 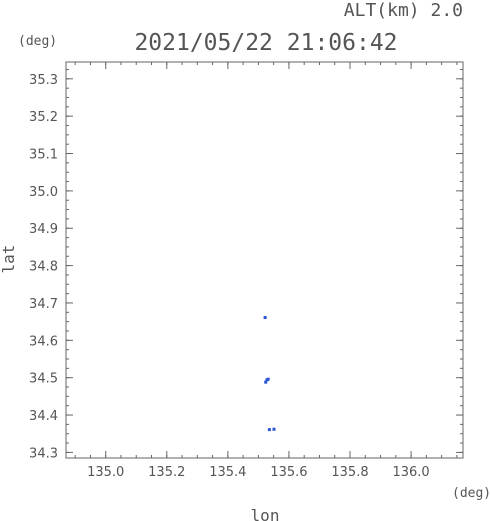 What do you see at coordinates (265, 513) in the screenshot?
I see `x-axis-label: lon` at bounding box center [265, 513].